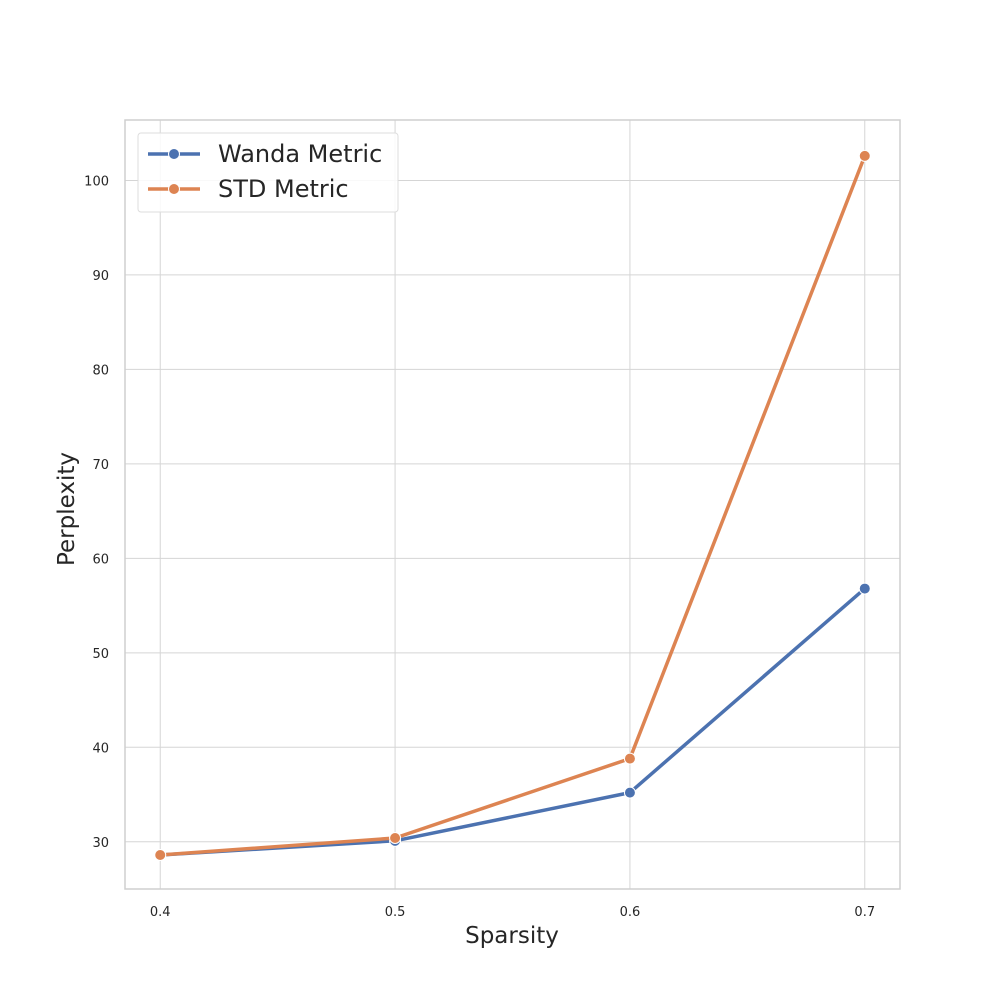 The height and width of the screenshot is (1000, 1000). Describe the element at coordinates (512, 936) in the screenshot. I see `x-axis-label: Sparsity` at that location.